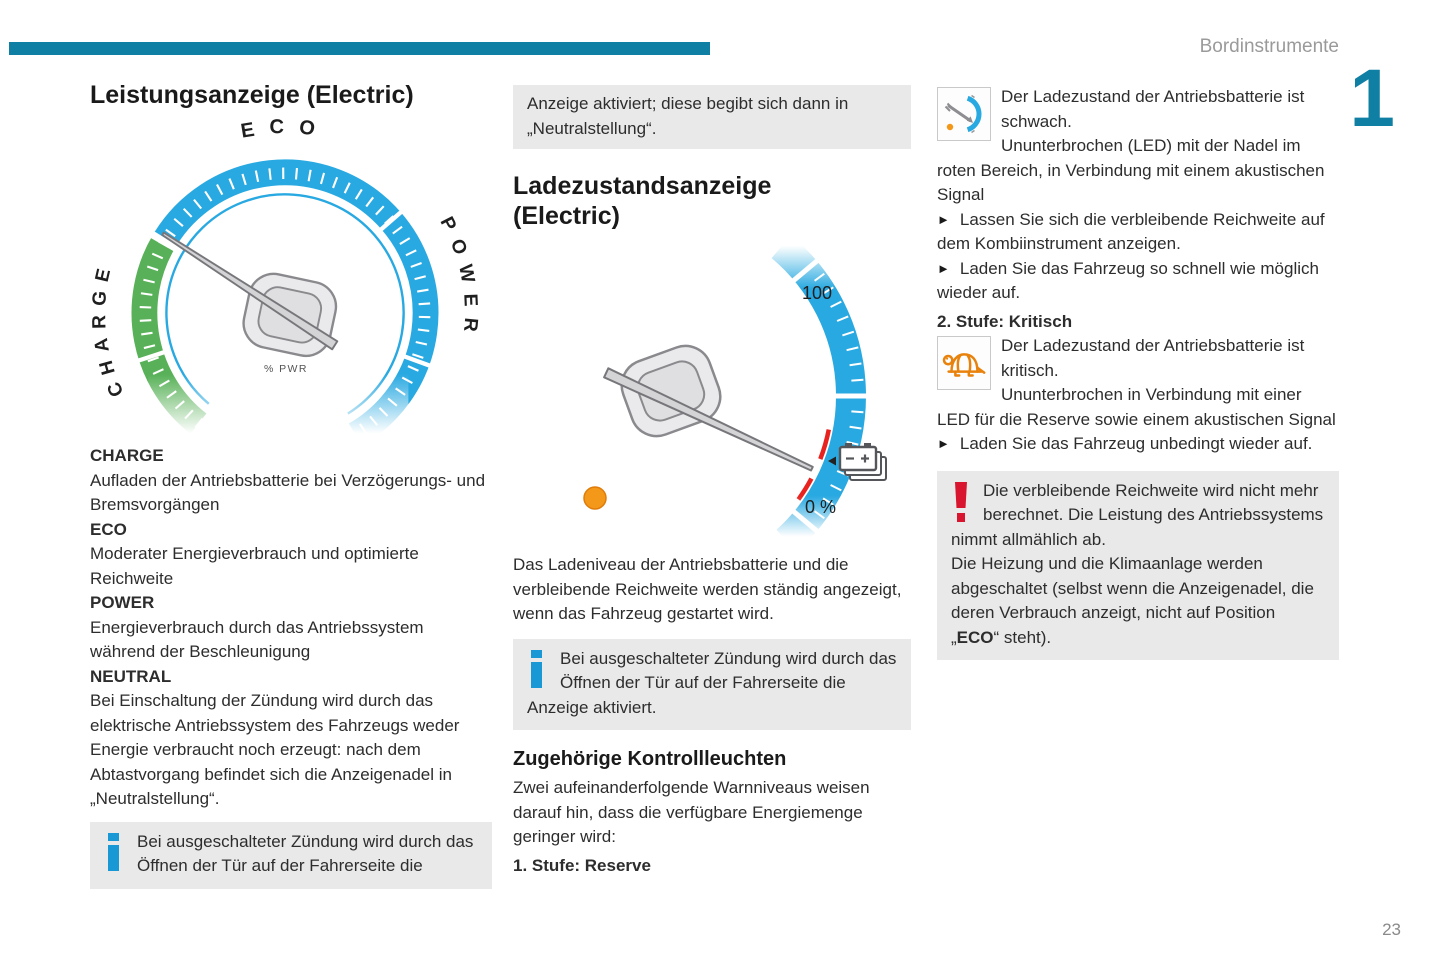  I want to click on definition-term: POWER, so click(122, 602).